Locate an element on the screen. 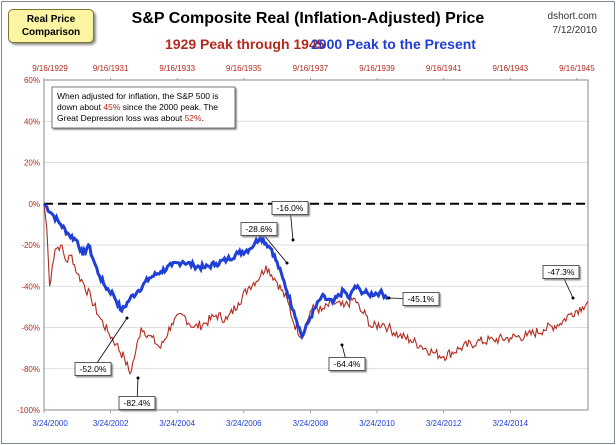  subtitle-1929: 1929 Peak through 1945 is located at coordinates (245, 44).